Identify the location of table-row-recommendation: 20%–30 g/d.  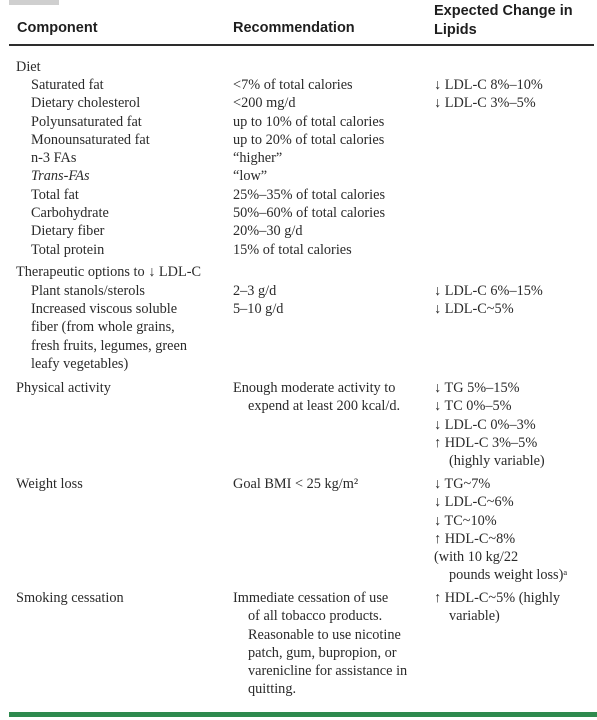
(268, 231).